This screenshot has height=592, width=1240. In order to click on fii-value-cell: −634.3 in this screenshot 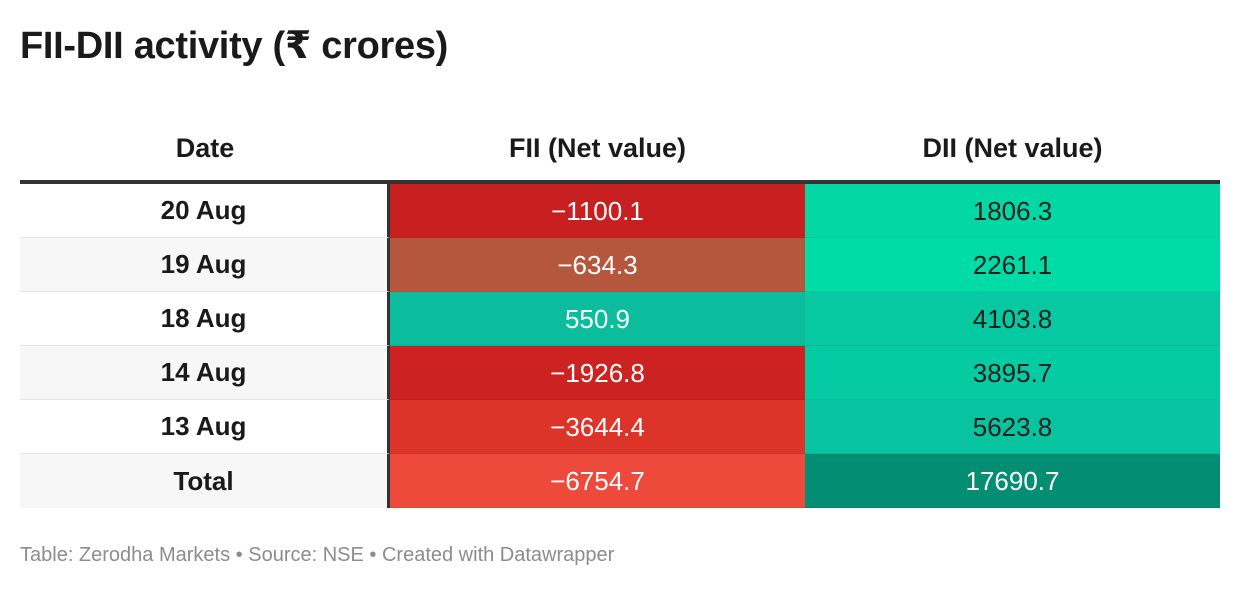, I will do `click(597, 265)`.